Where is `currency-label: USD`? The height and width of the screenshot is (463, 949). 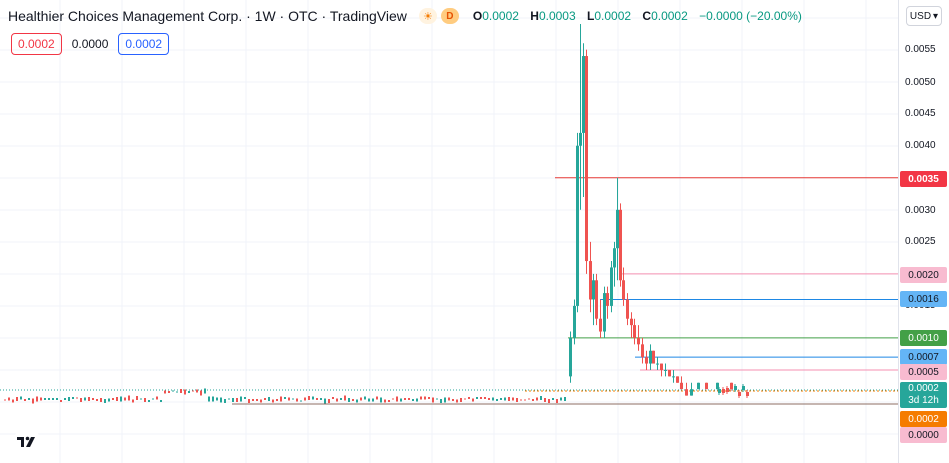
currency-label: USD is located at coordinates (920, 16).